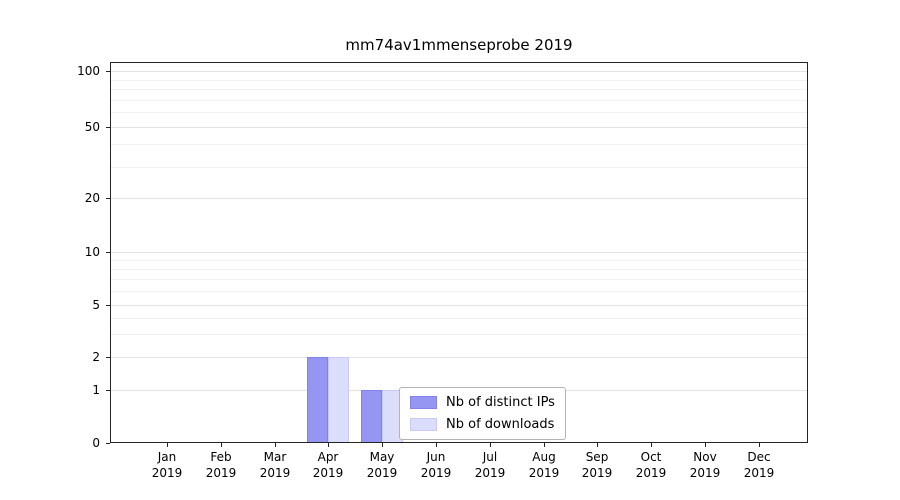  I want to click on legend-item: Nb of downloads, so click(482, 424).